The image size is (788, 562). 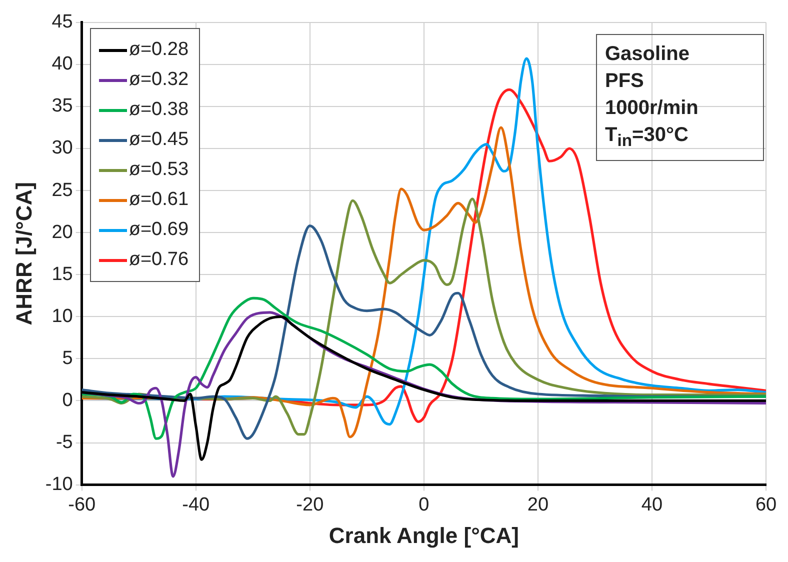 I want to click on y-tick-label: 40, so click(x=62, y=64).